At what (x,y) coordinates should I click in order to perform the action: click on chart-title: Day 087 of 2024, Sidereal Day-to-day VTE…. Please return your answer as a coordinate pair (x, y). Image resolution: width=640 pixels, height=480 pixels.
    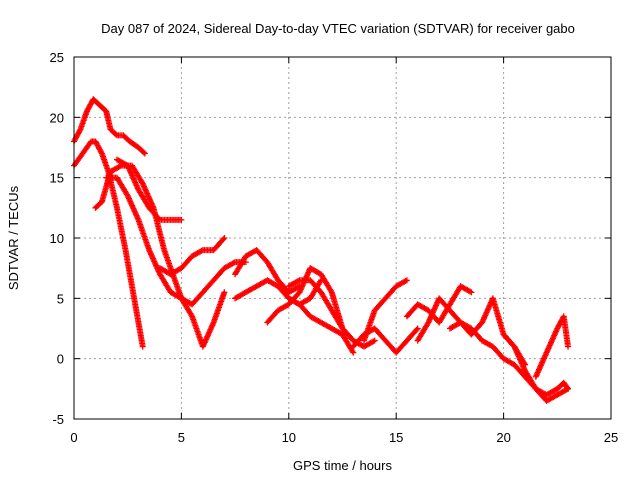
    Looking at the image, I should click on (338, 28).